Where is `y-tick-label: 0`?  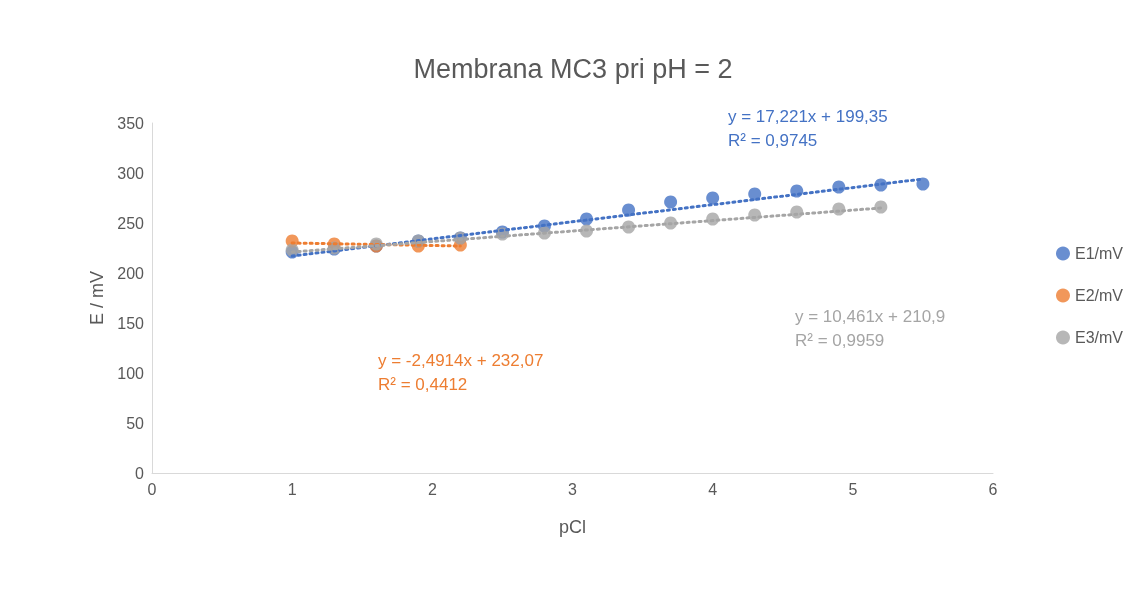 y-tick-label: 0 is located at coordinates (140, 473).